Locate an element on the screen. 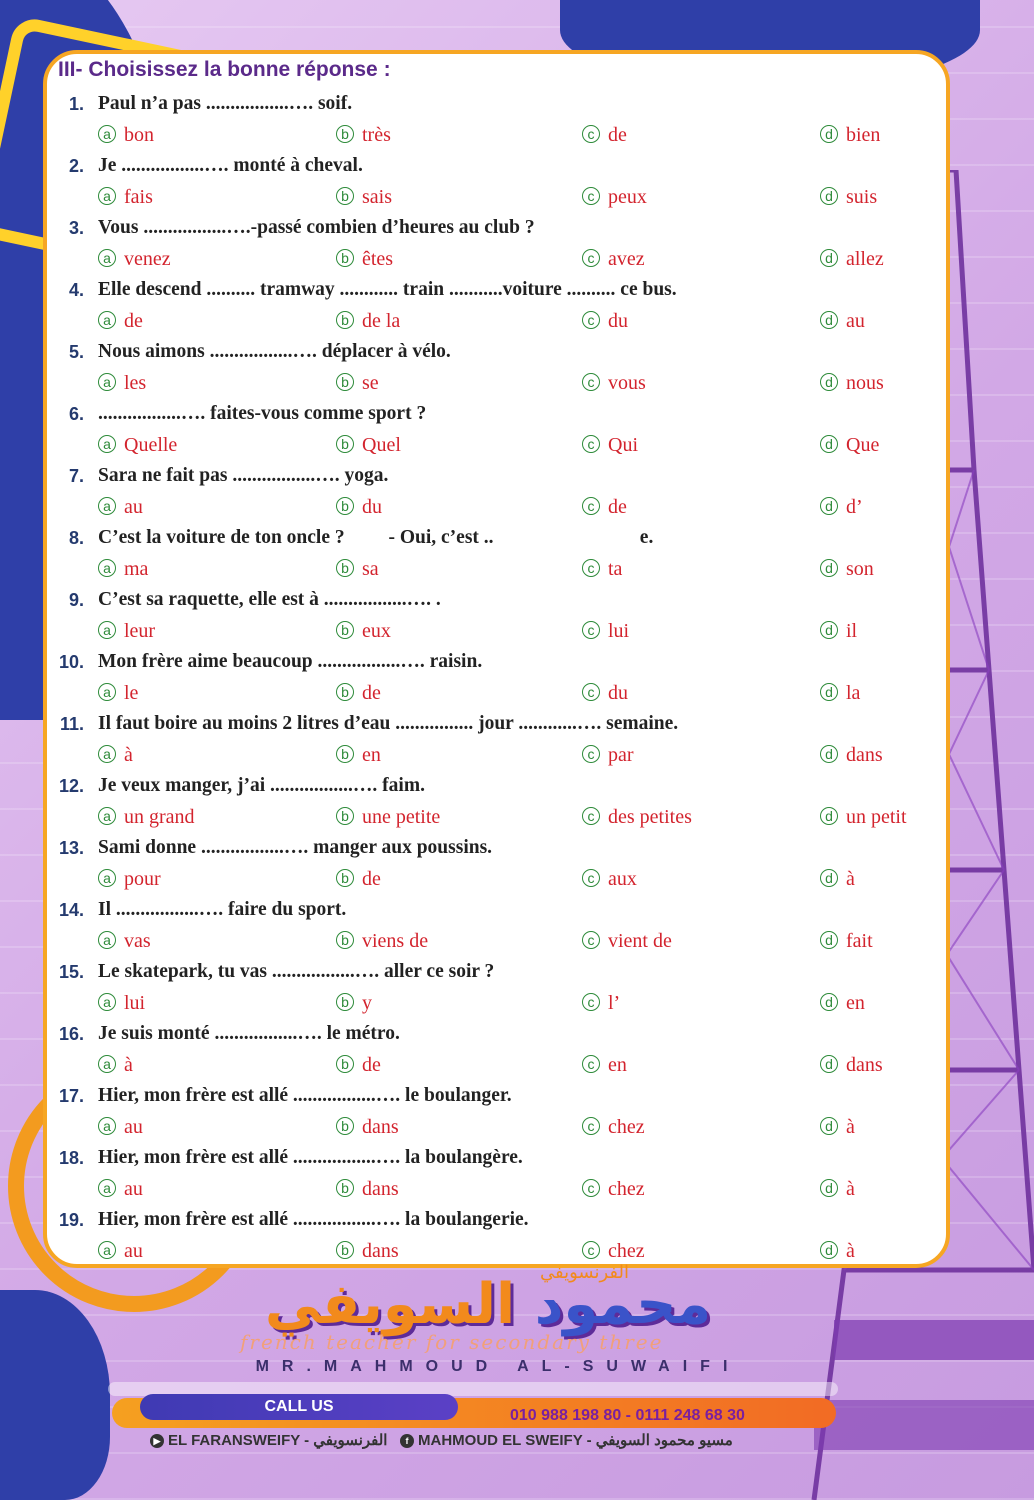 This screenshot has height=1500, width=1034. answer-option-a: a le is located at coordinates (118, 693).